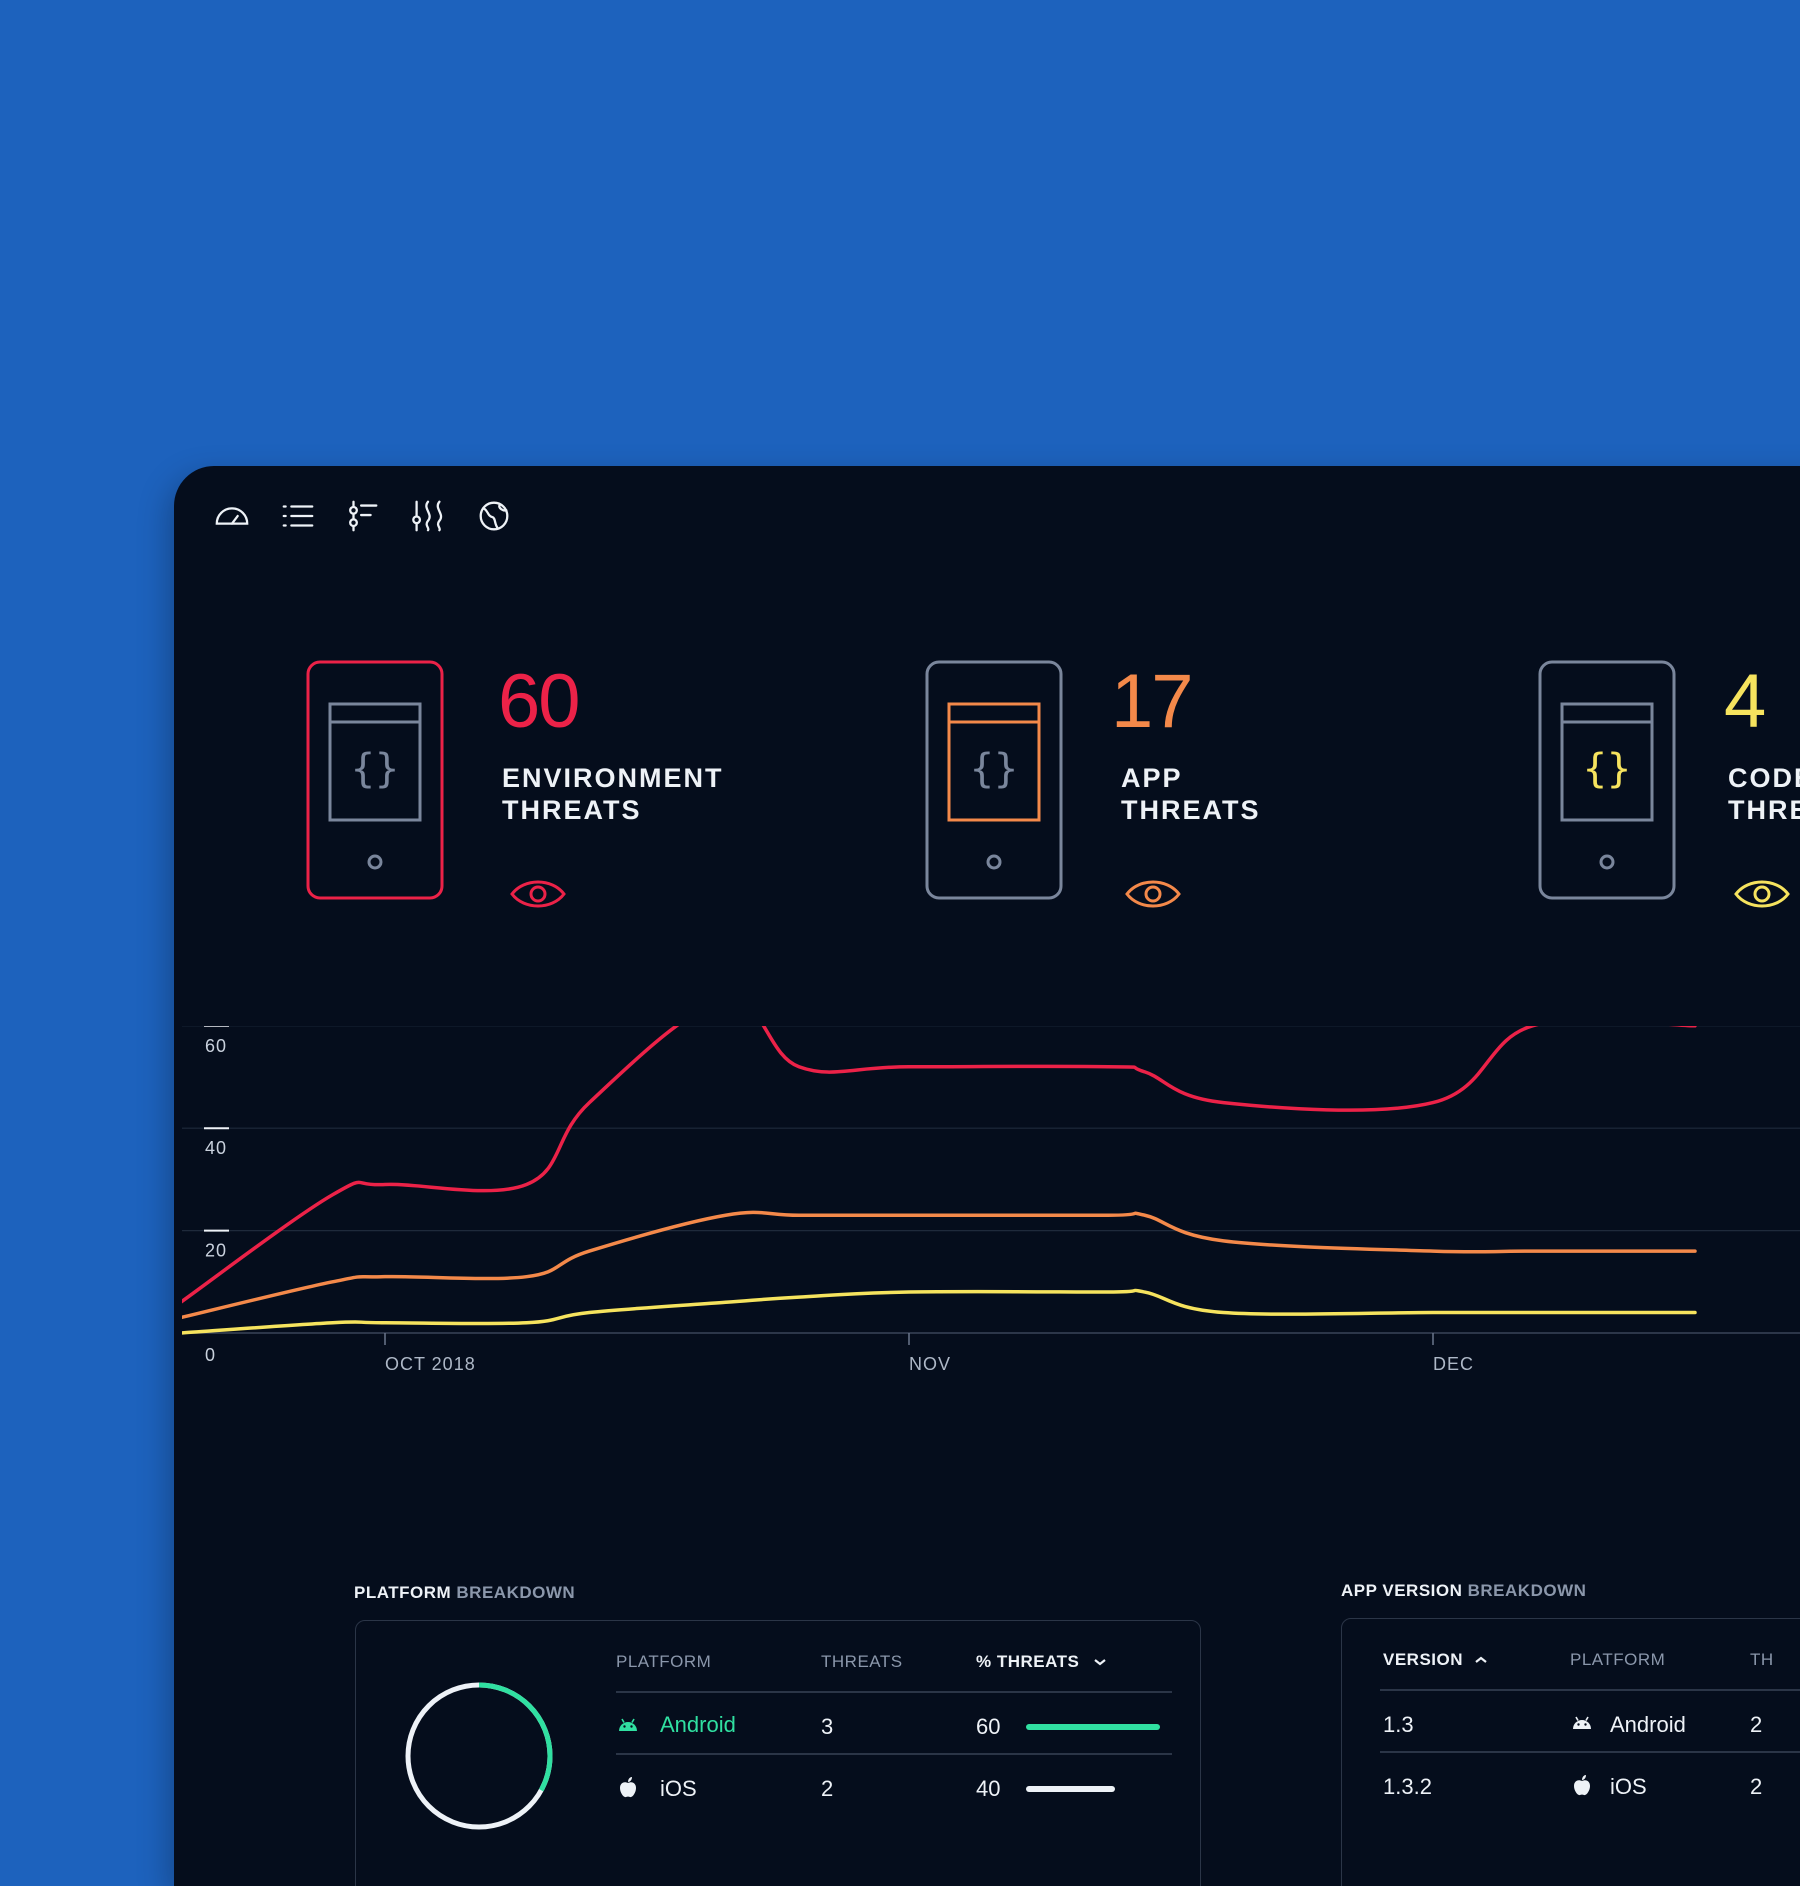 This screenshot has height=1886, width=1800. I want to click on threat-count: 3, so click(827, 1726).